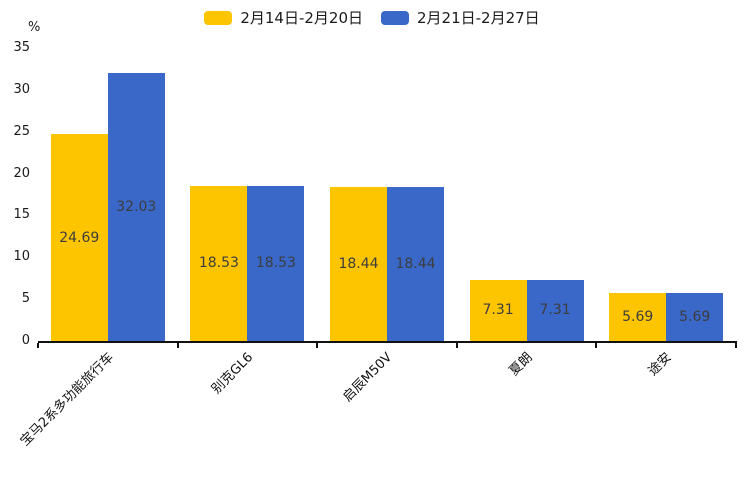 This screenshot has height=496, width=744. Describe the element at coordinates (301, 18) in the screenshot. I see `legend-label: 2月14日-2月20日` at that location.